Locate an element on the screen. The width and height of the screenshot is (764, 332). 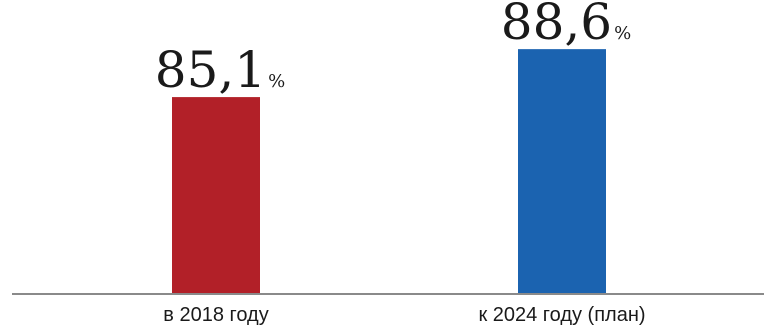
data-label-value: 85,1 is located at coordinates (210, 70).